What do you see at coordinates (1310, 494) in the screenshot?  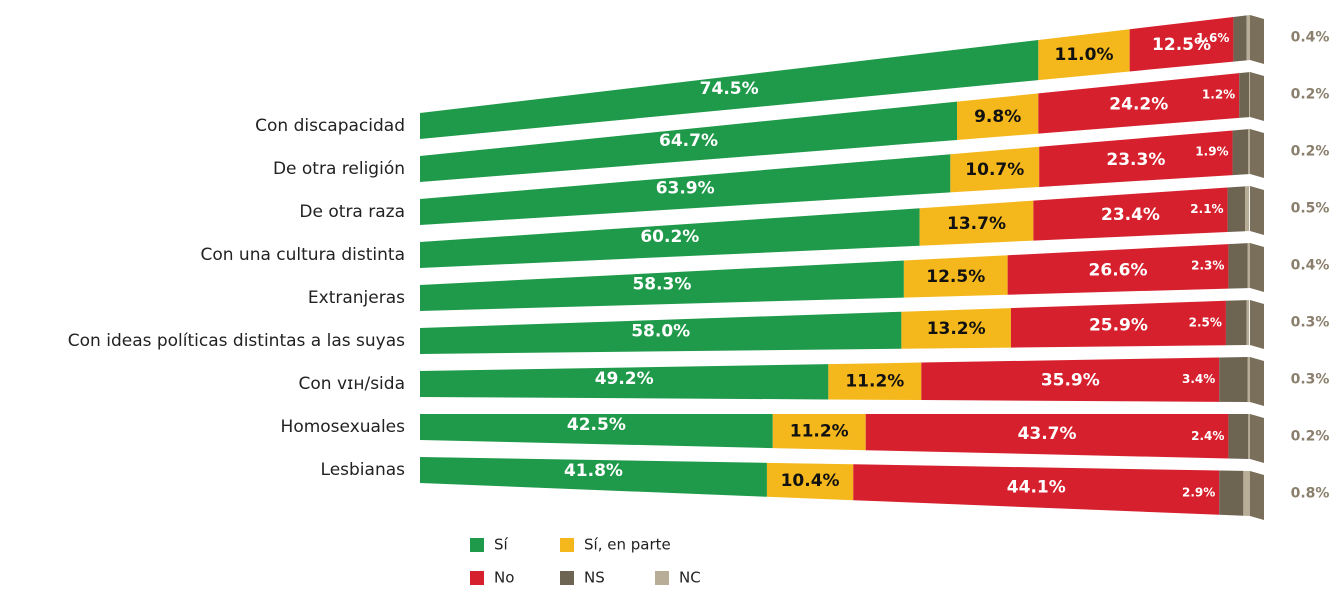 I see `value-label: 0.8%` at bounding box center [1310, 494].